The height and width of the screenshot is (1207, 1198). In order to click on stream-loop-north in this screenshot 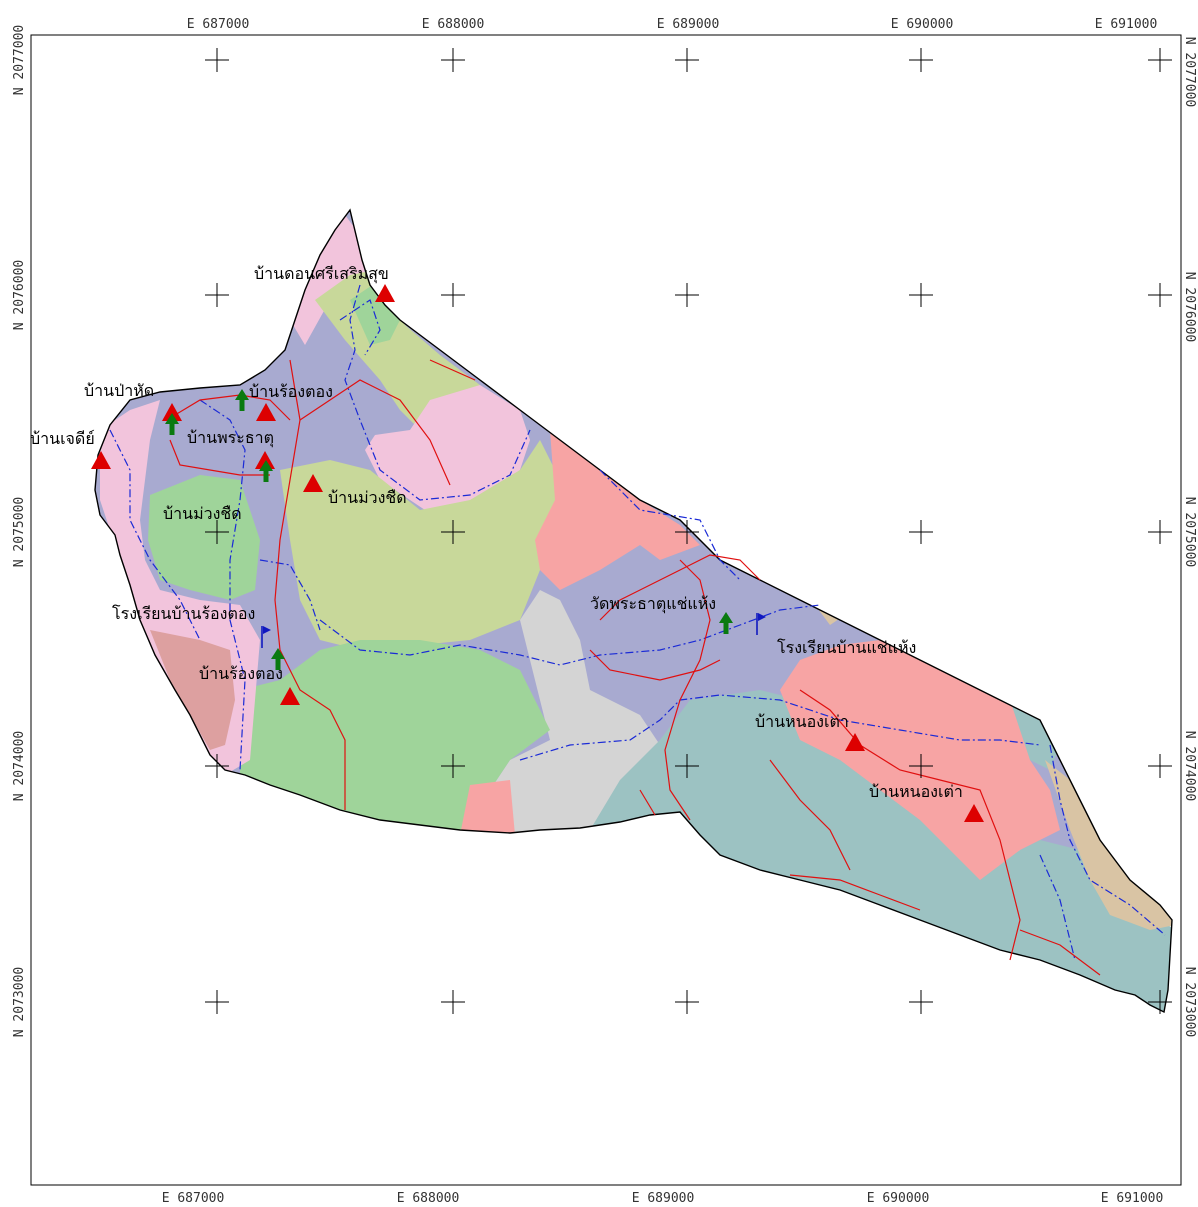, I will do `click(360, 327)`.